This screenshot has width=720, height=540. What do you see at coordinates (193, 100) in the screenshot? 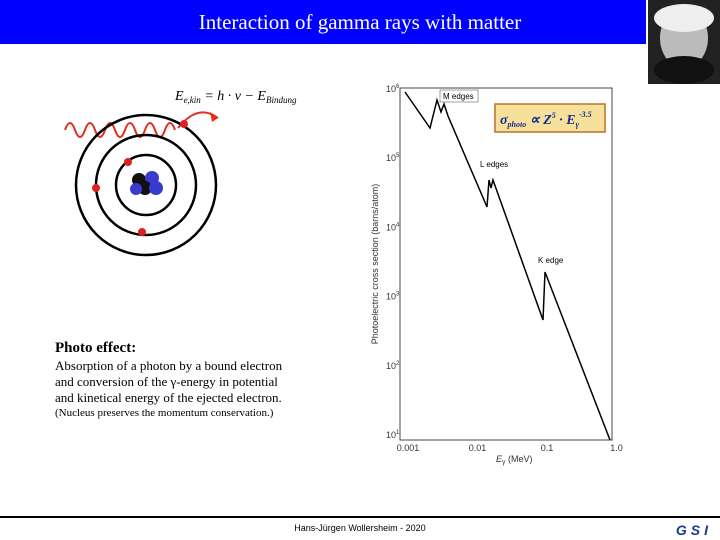
I see `formula-part: e,kin` at bounding box center [193, 100].